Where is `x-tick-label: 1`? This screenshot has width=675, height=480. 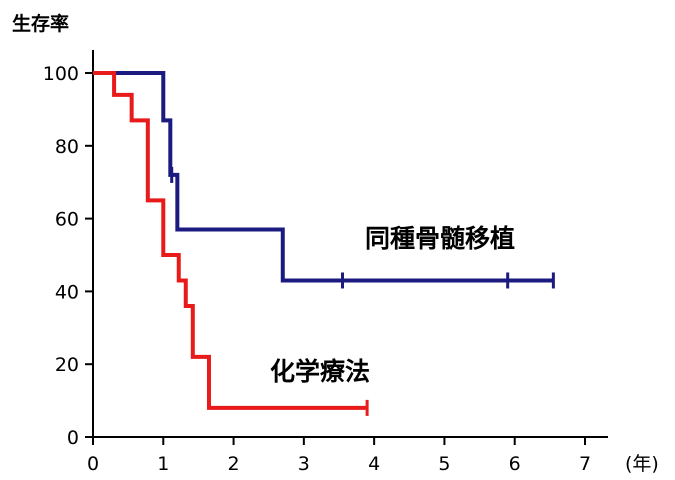
x-tick-label: 1 is located at coordinates (163, 464).